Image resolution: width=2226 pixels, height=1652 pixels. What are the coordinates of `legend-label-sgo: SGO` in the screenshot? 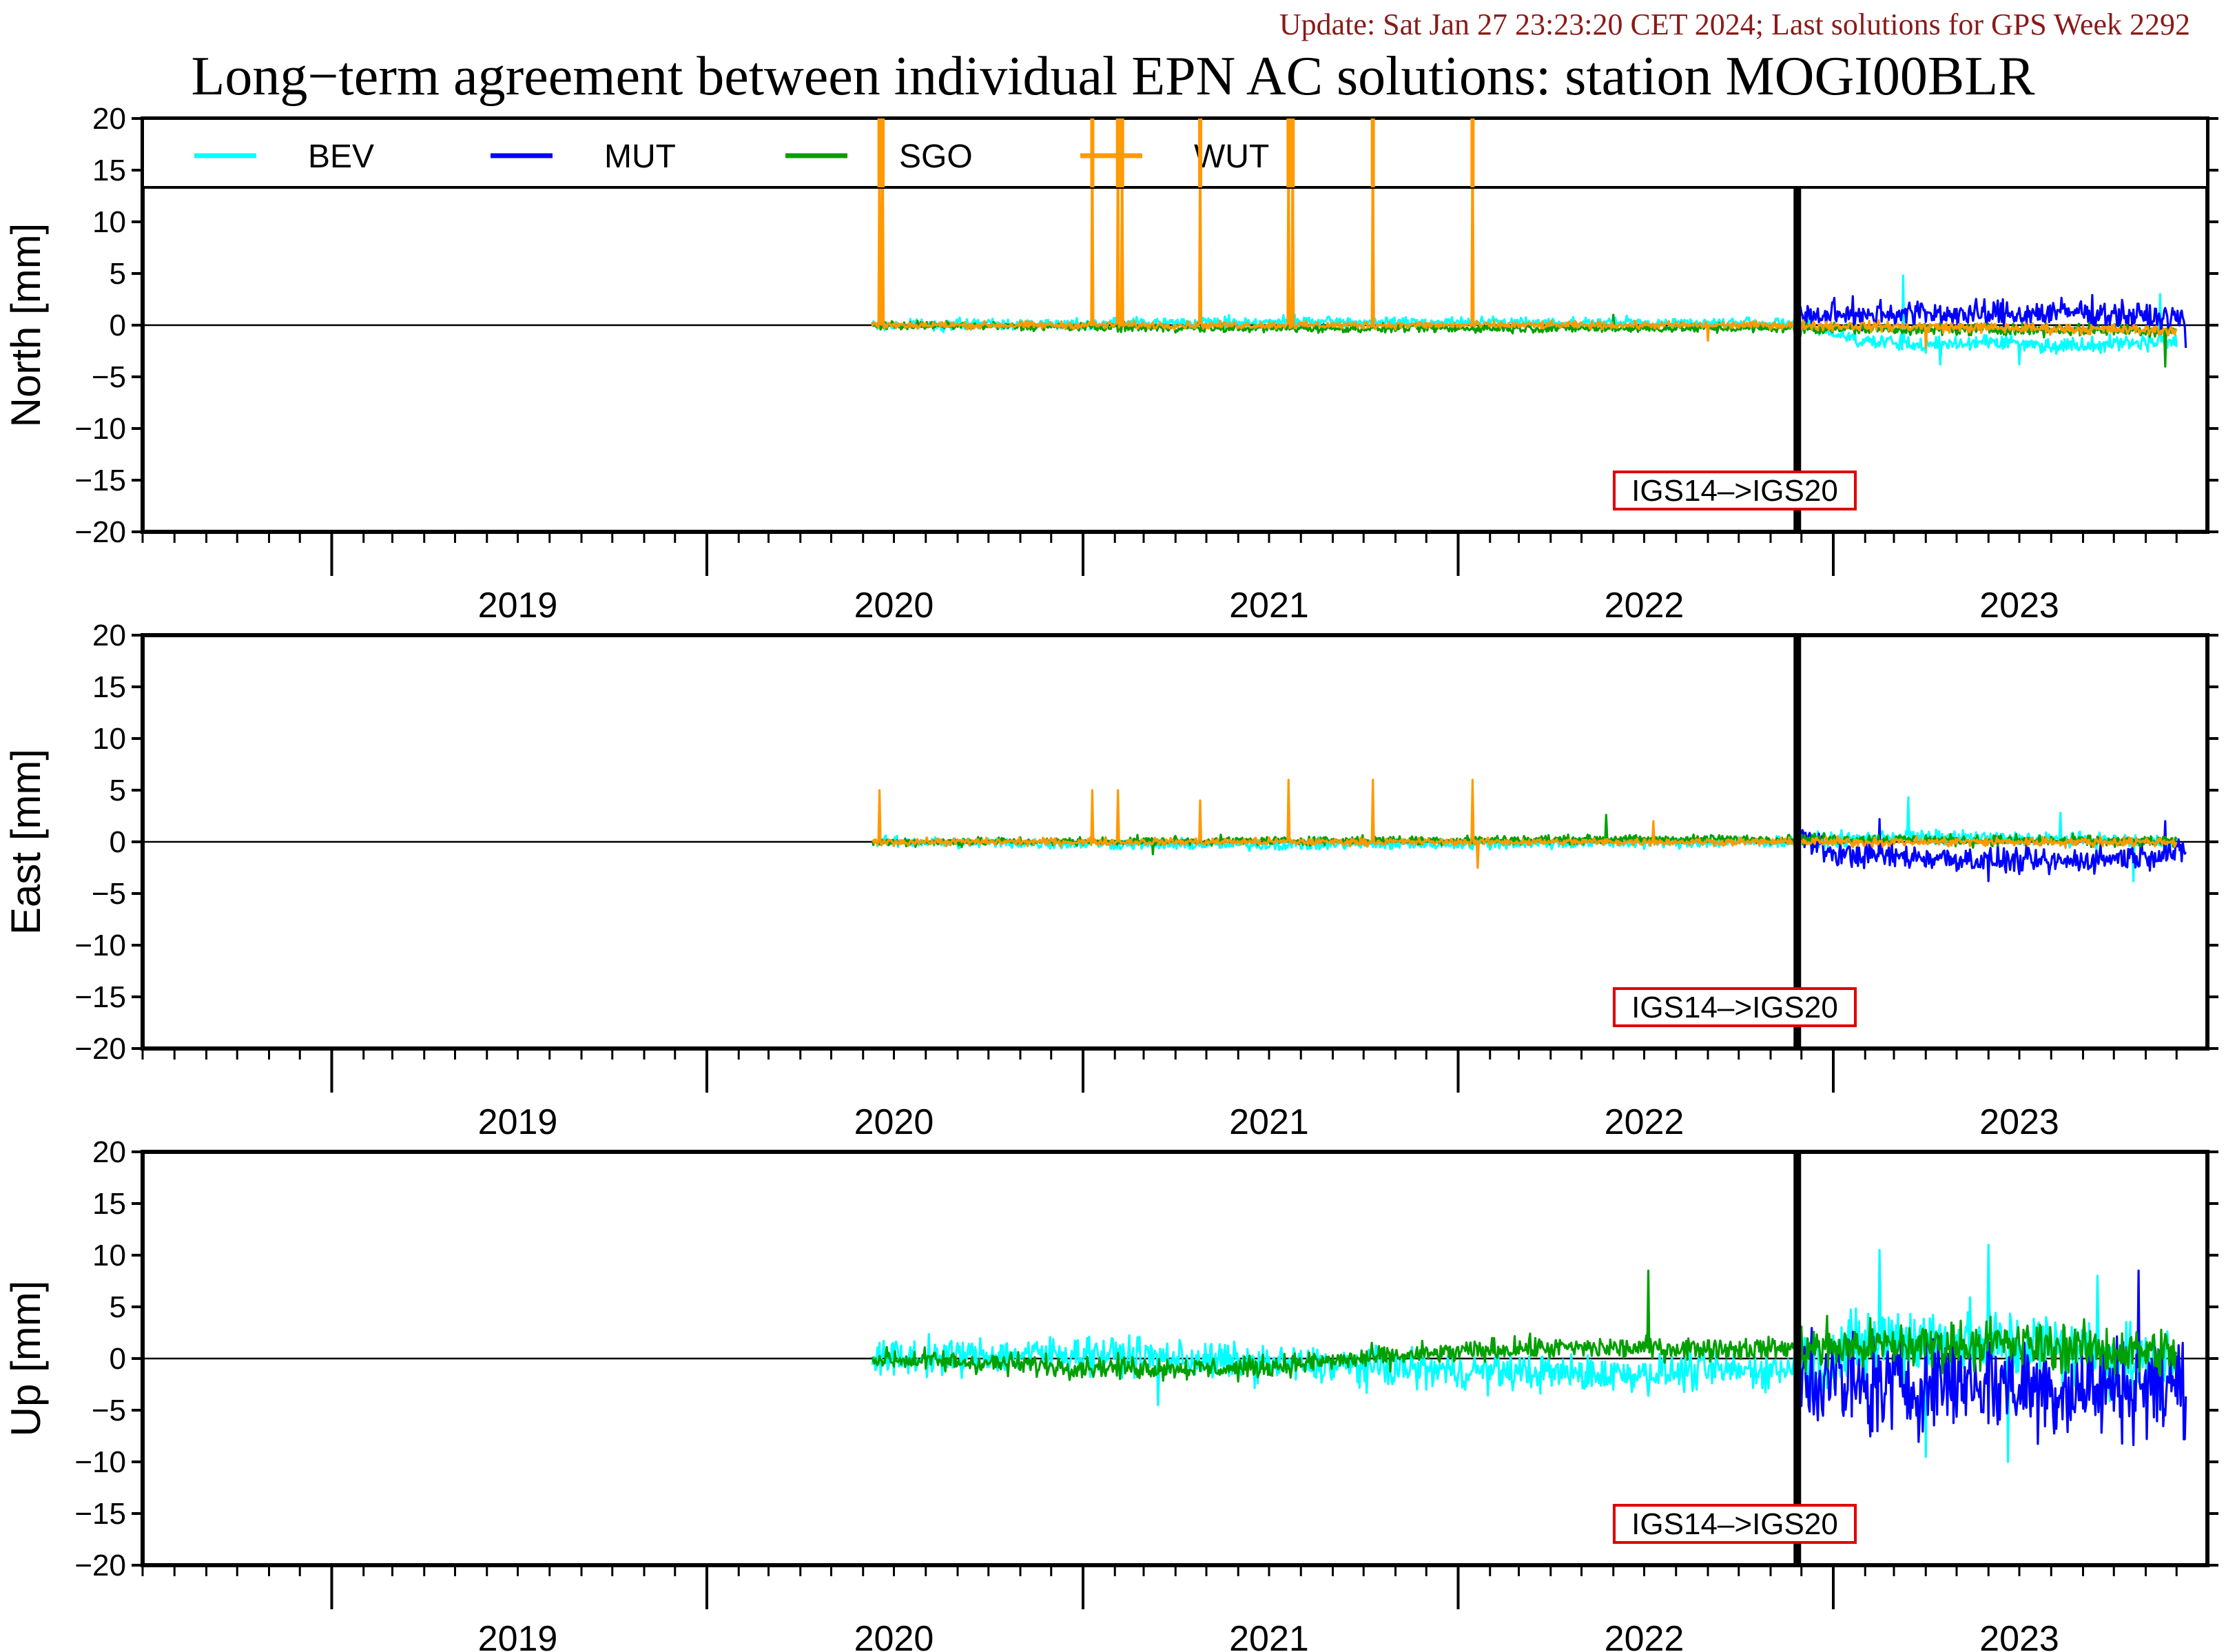 It's located at (936, 156).